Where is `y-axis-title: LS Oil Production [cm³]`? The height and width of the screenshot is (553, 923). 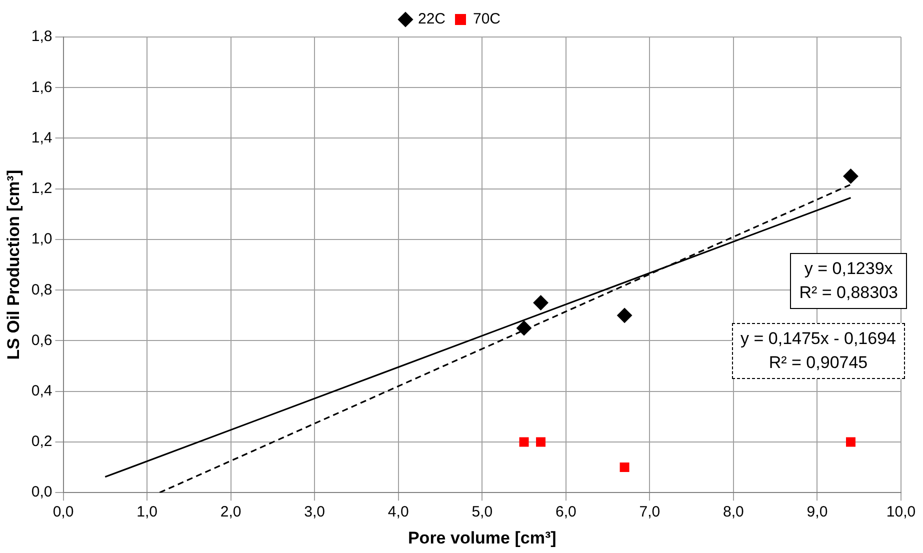 y-axis-title: LS Oil Production [cm³] is located at coordinates (13, 265).